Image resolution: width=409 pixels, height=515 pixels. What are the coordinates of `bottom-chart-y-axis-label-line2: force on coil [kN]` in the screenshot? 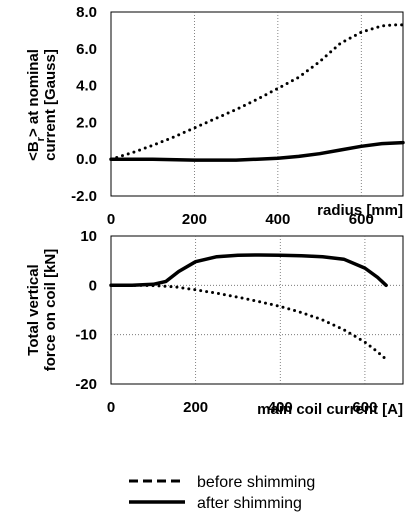 It's located at (50, 310).